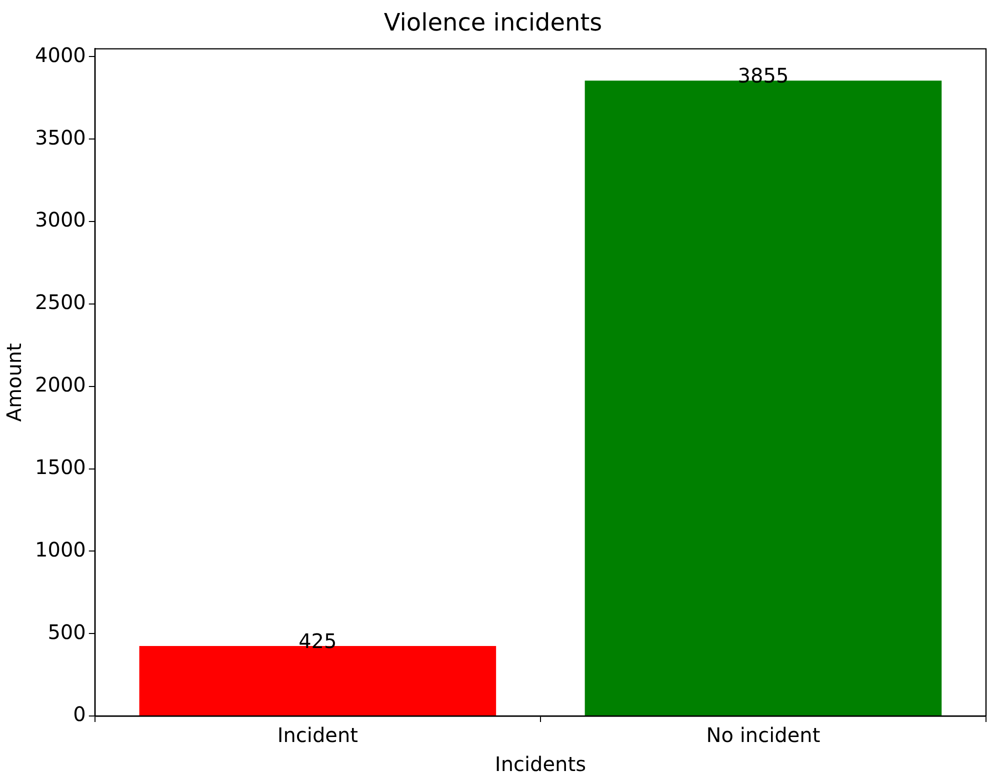 The image size is (994, 782). I want to click on y-tick-label: 1500, so click(60, 466).